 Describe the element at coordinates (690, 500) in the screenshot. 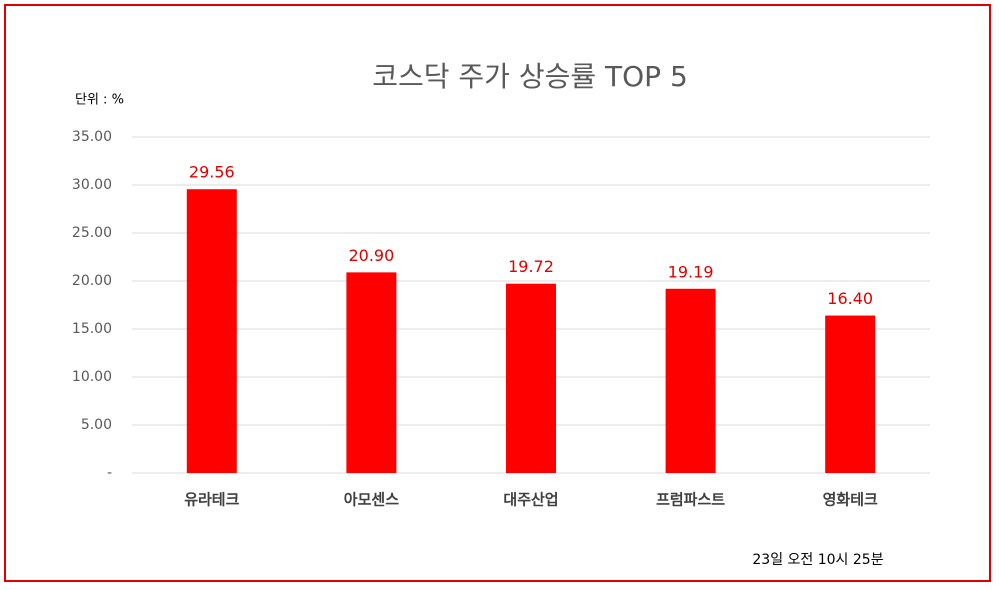

I see `x-tick-label: 프럼파스트` at that location.